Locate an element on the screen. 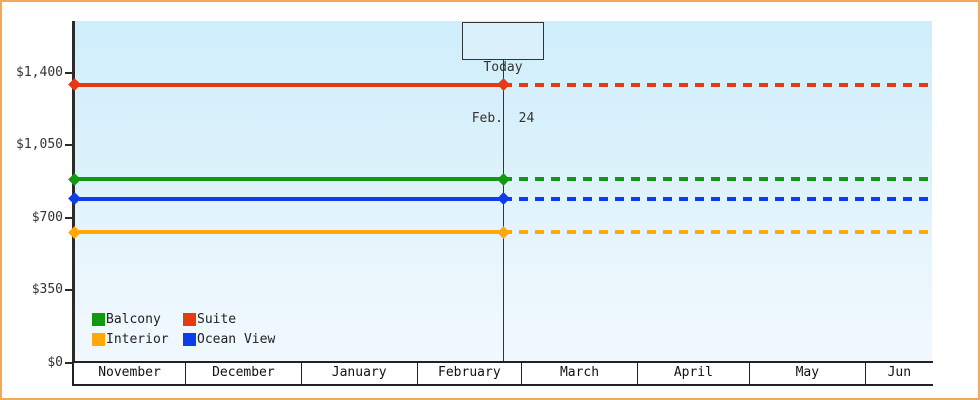 The width and height of the screenshot is (980, 400). month-cell-march: March is located at coordinates (580, 373).